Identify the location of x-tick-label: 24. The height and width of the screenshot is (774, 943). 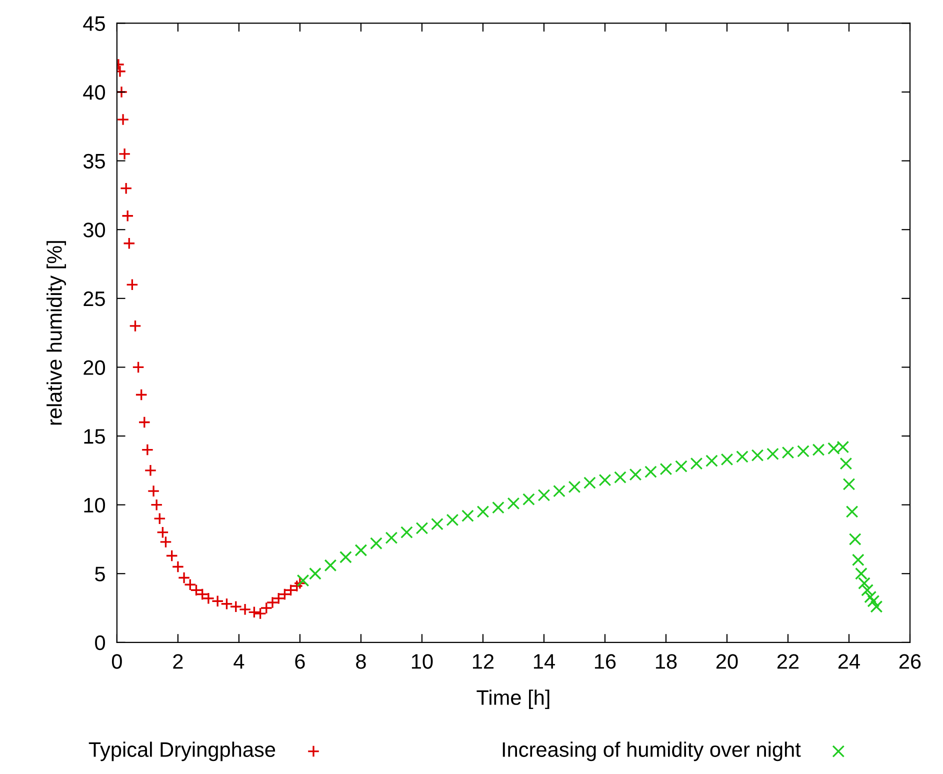
(849, 661).